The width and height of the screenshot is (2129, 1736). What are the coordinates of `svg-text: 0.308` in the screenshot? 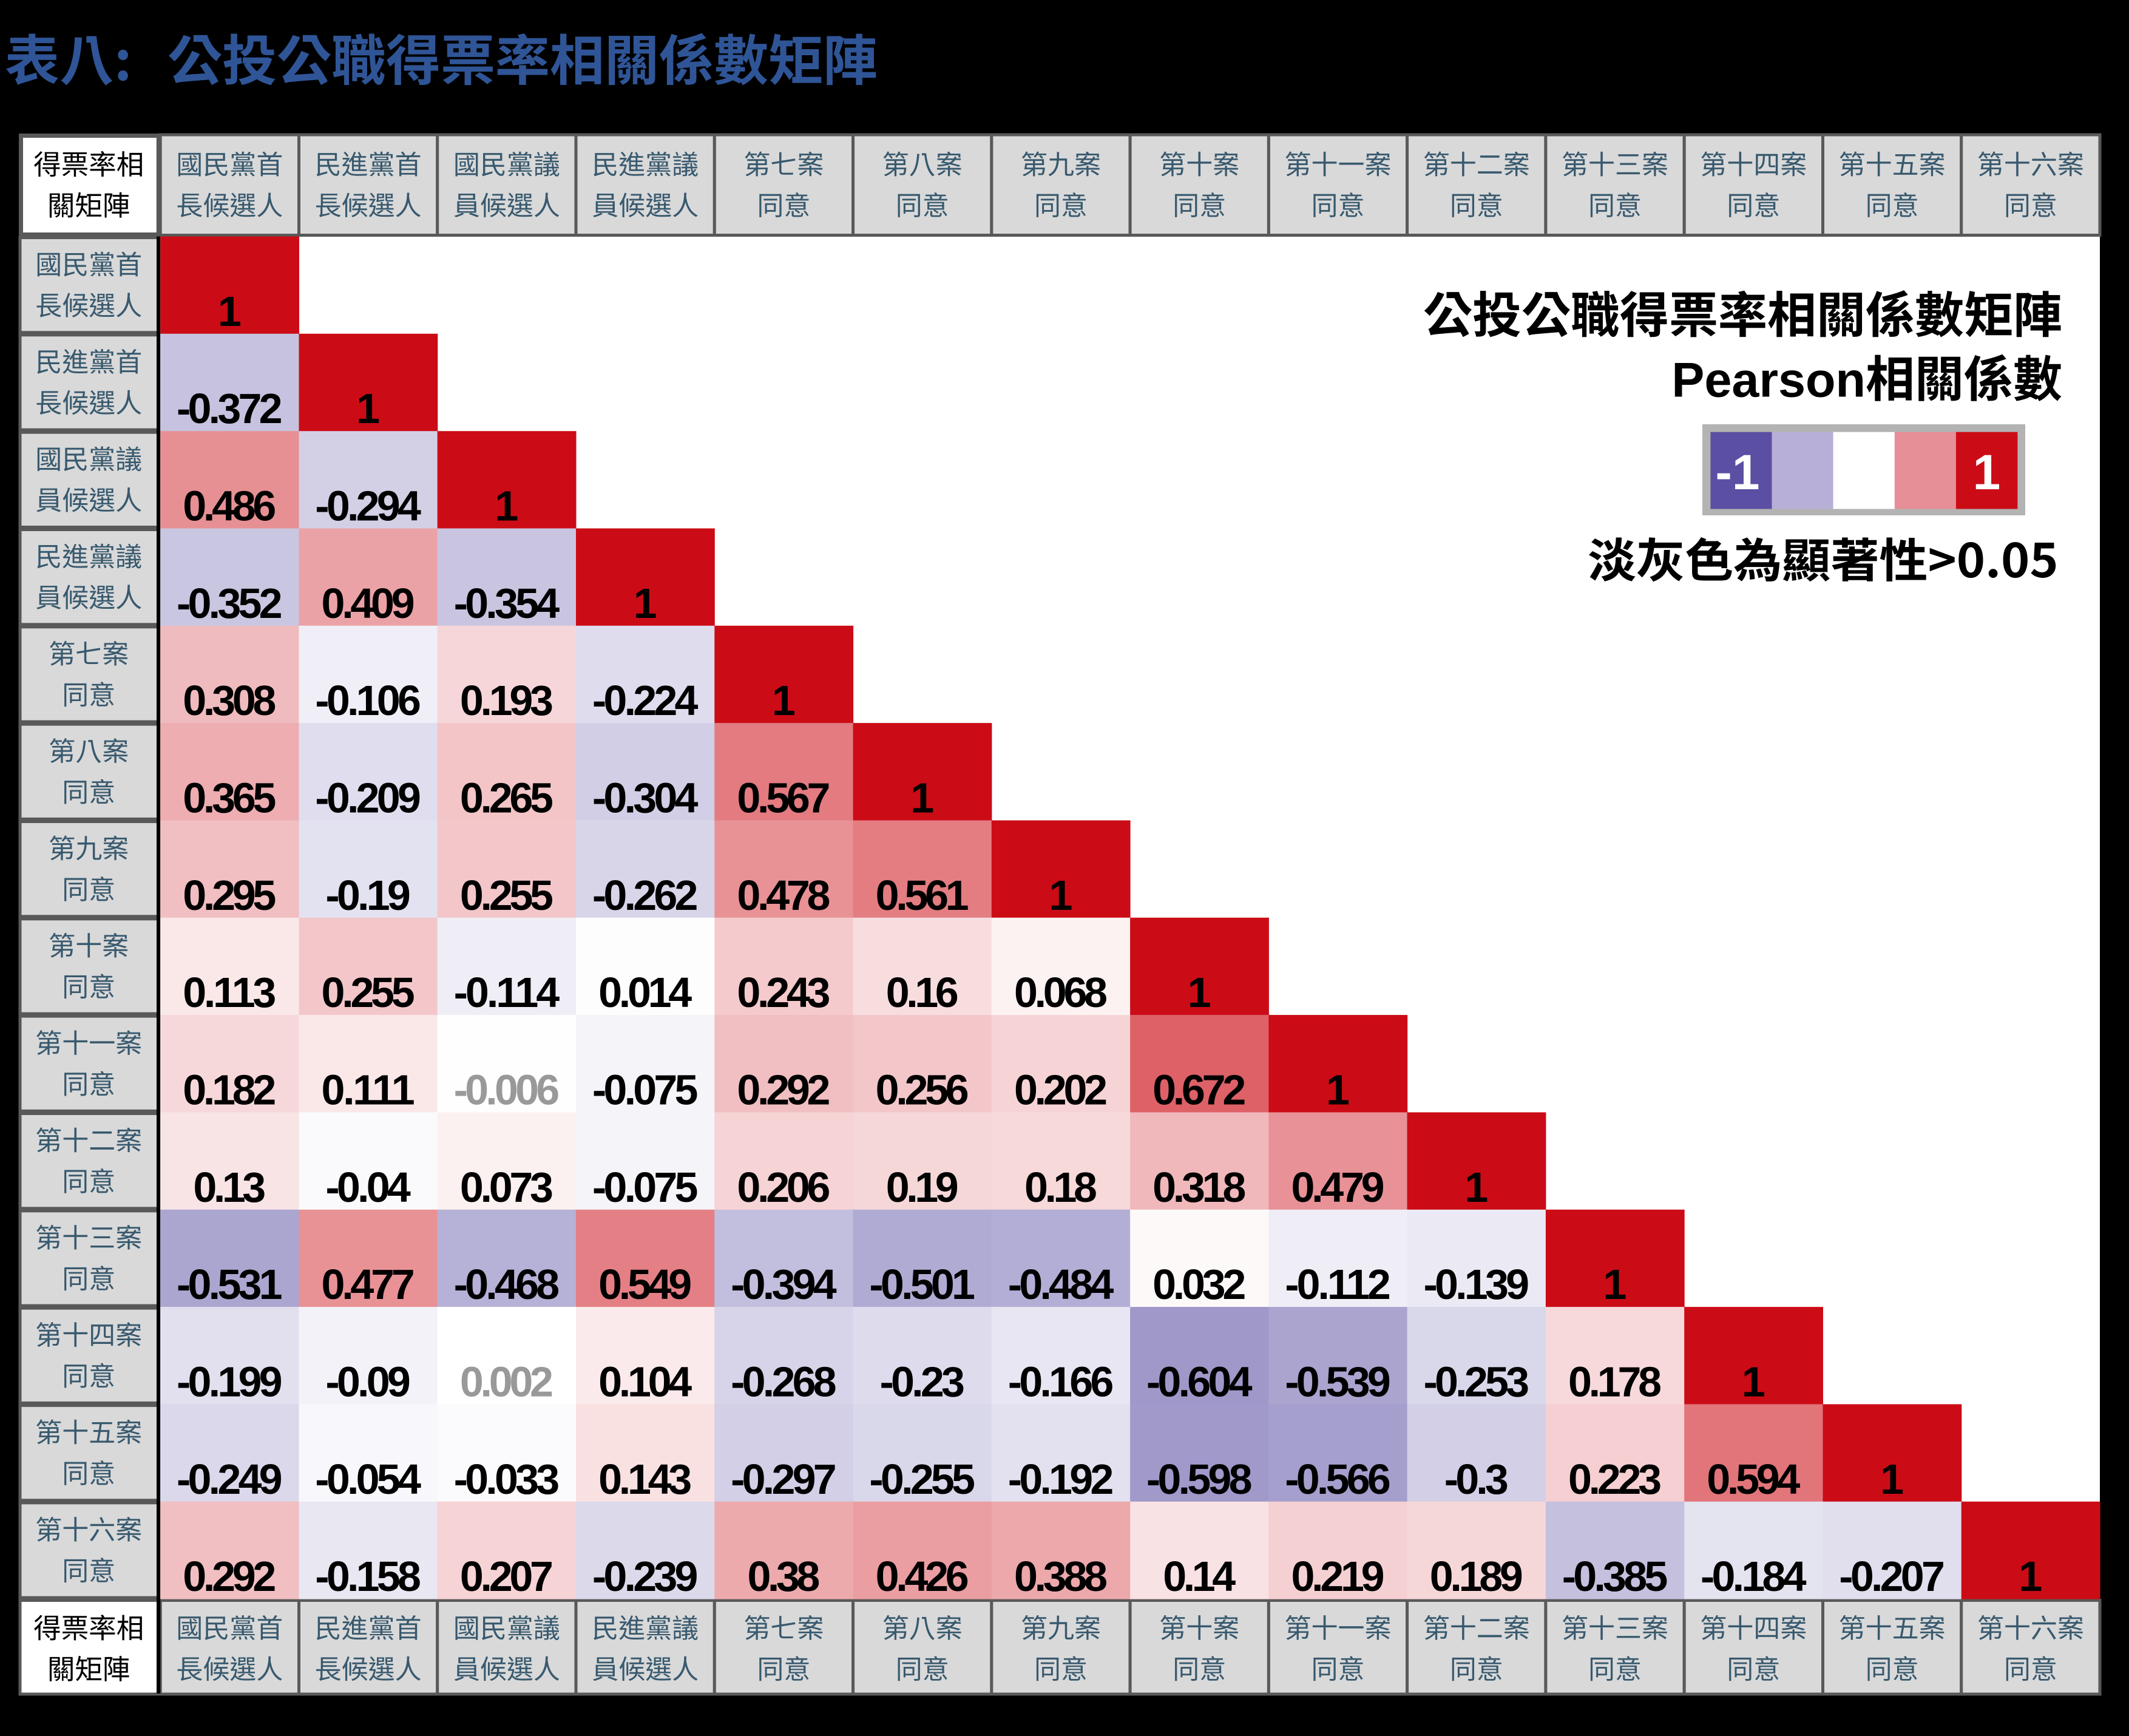 It's located at (229, 700).